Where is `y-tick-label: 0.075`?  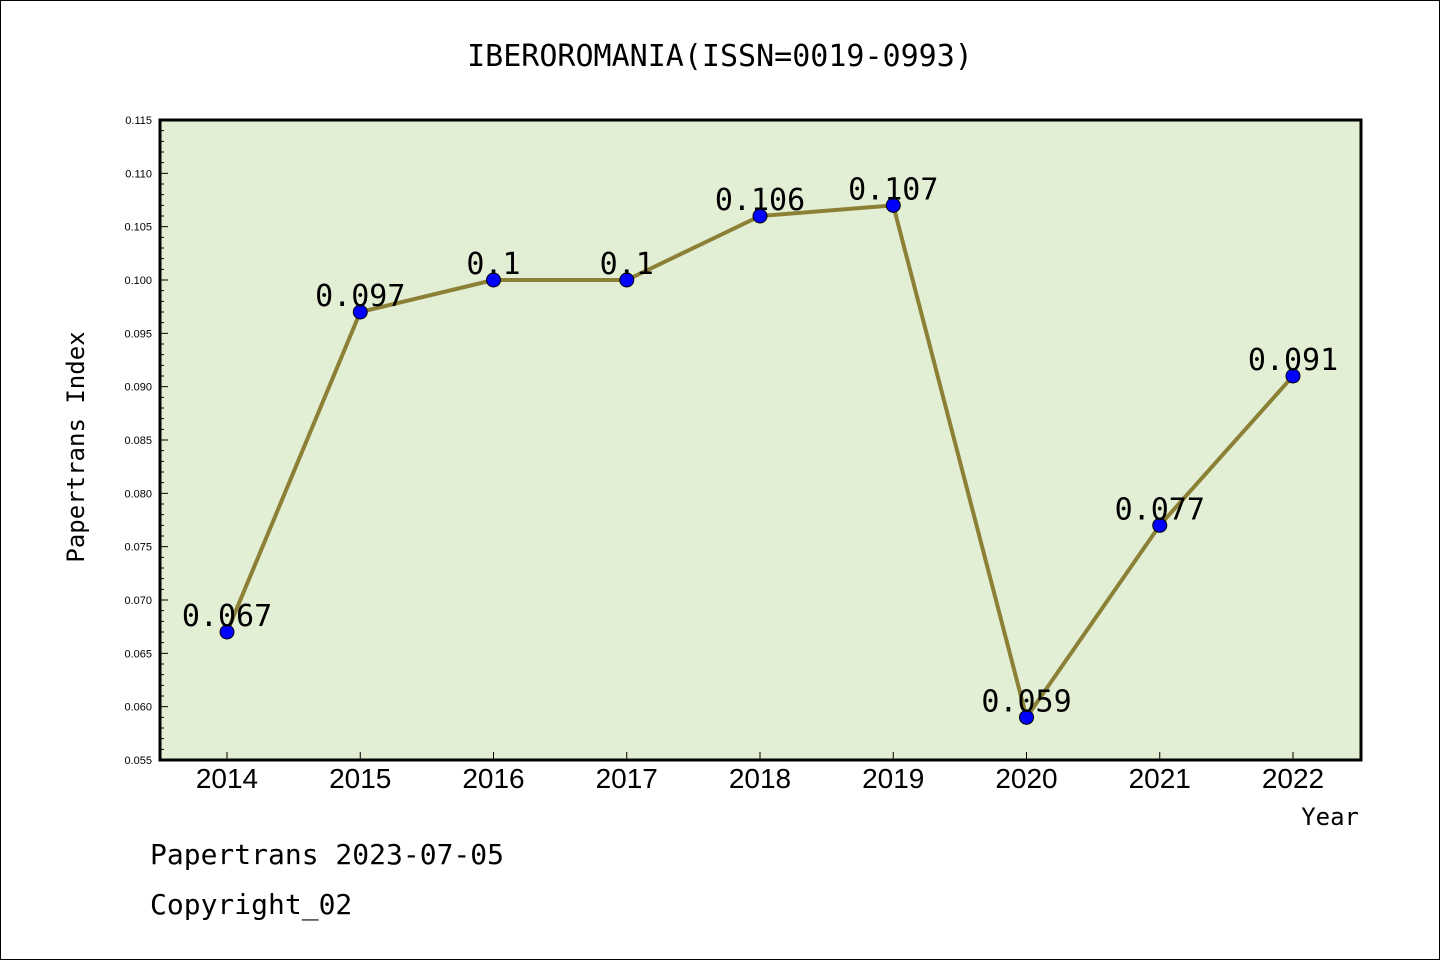 y-tick-label: 0.075 is located at coordinates (138, 548).